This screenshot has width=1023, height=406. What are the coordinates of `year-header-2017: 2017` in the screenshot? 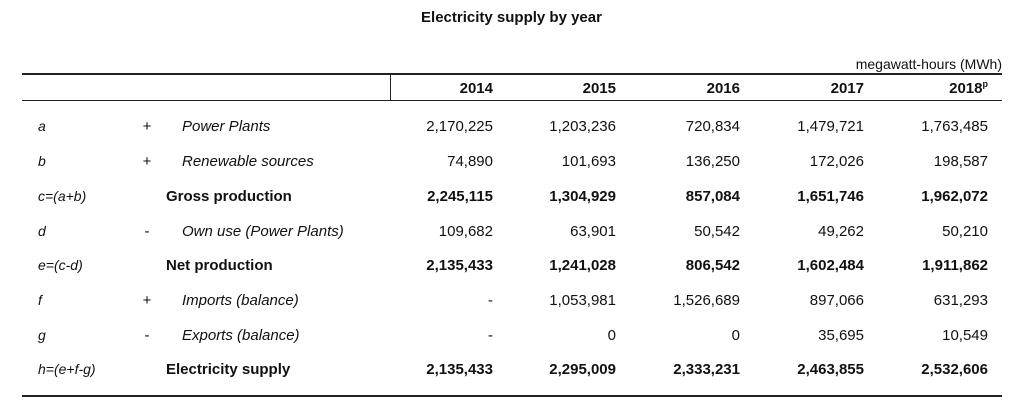 It's located at (847, 88).